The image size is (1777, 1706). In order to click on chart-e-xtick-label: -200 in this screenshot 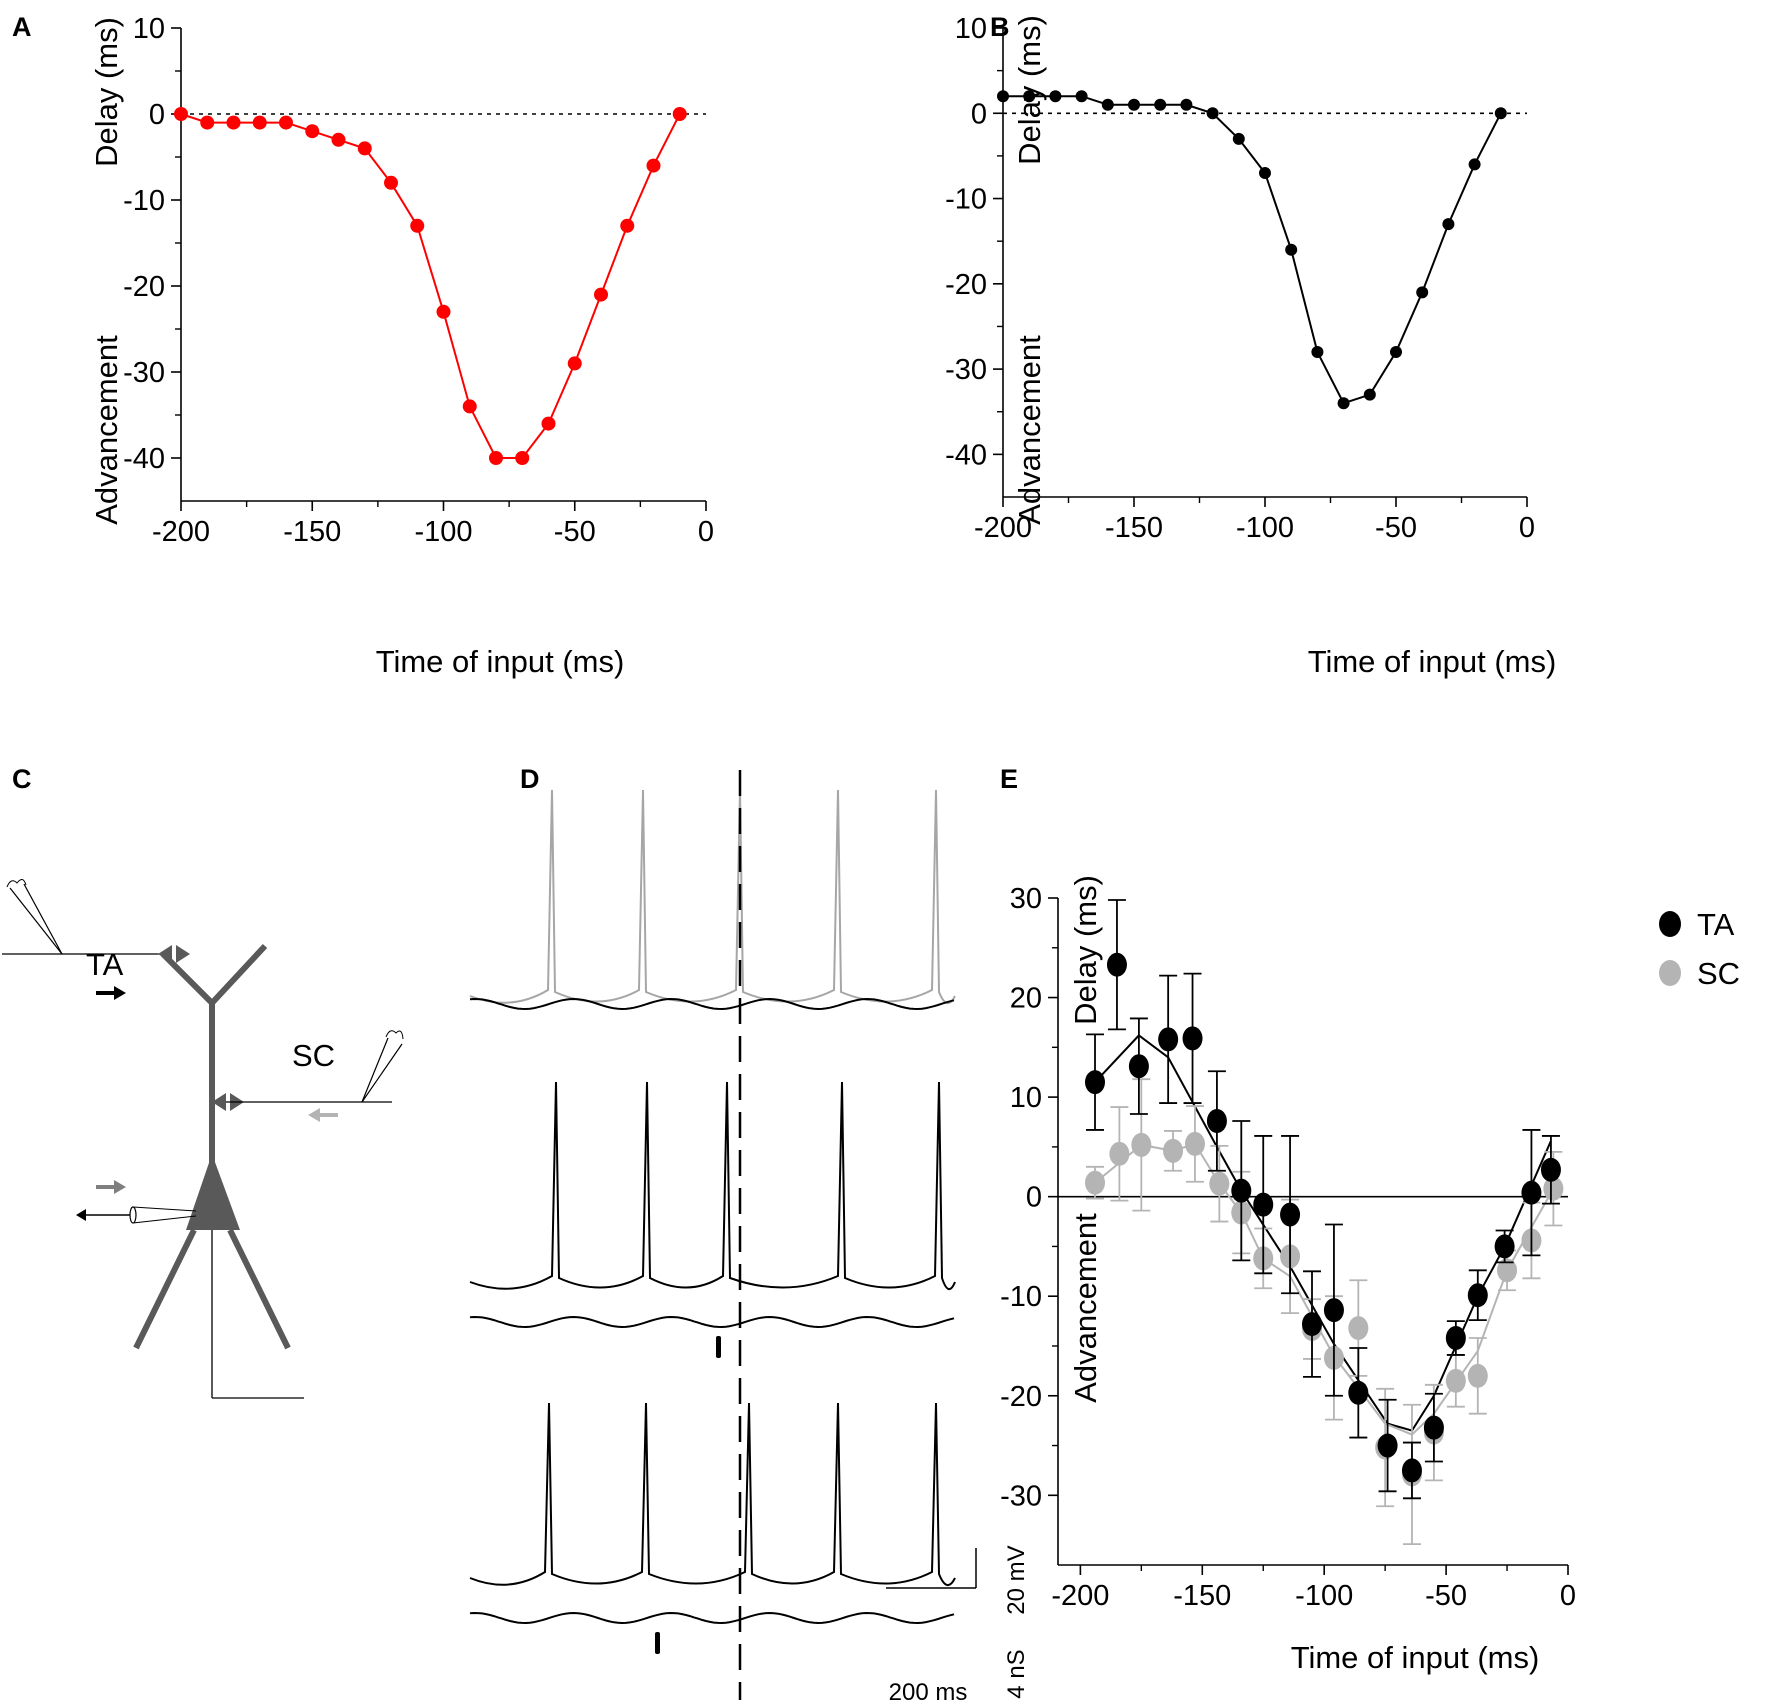, I will do `click(1080, 1596)`.